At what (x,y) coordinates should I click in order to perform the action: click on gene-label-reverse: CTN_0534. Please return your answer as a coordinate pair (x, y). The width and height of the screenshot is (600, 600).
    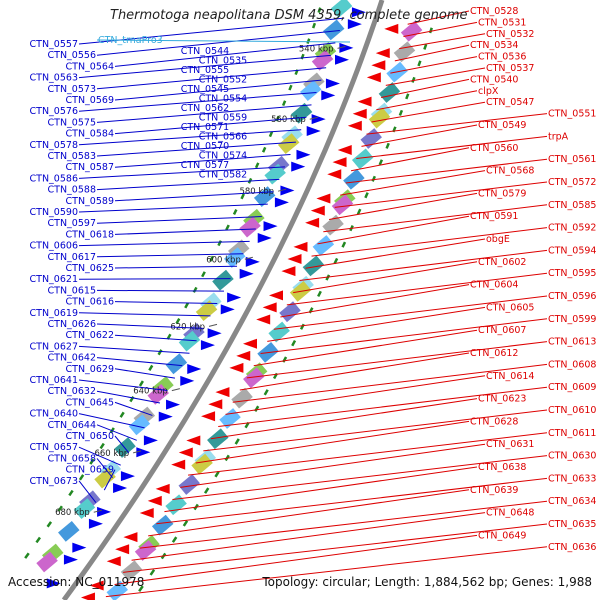
    Looking at the image, I should click on (494, 45).